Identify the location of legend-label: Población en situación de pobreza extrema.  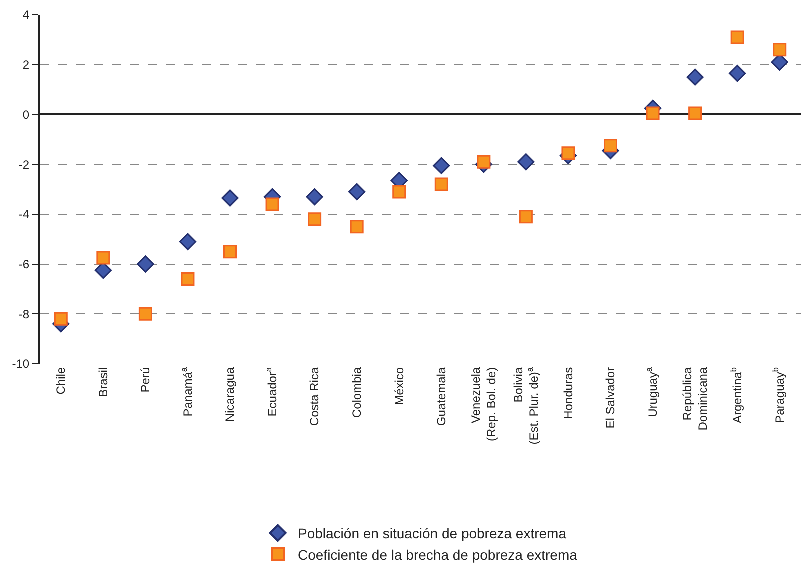
(432, 534).